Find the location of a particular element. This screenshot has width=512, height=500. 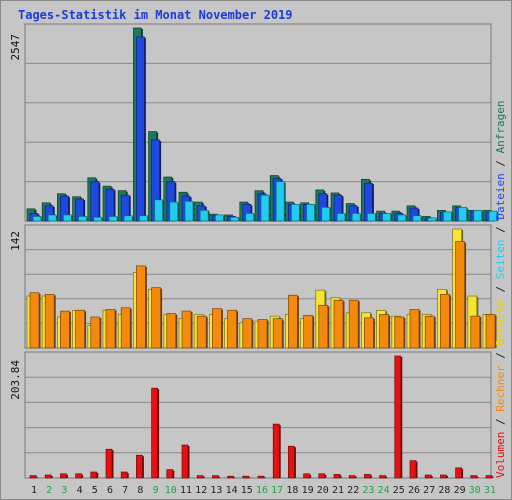

legend-item-seiten: Seiten is located at coordinates (500, 260).